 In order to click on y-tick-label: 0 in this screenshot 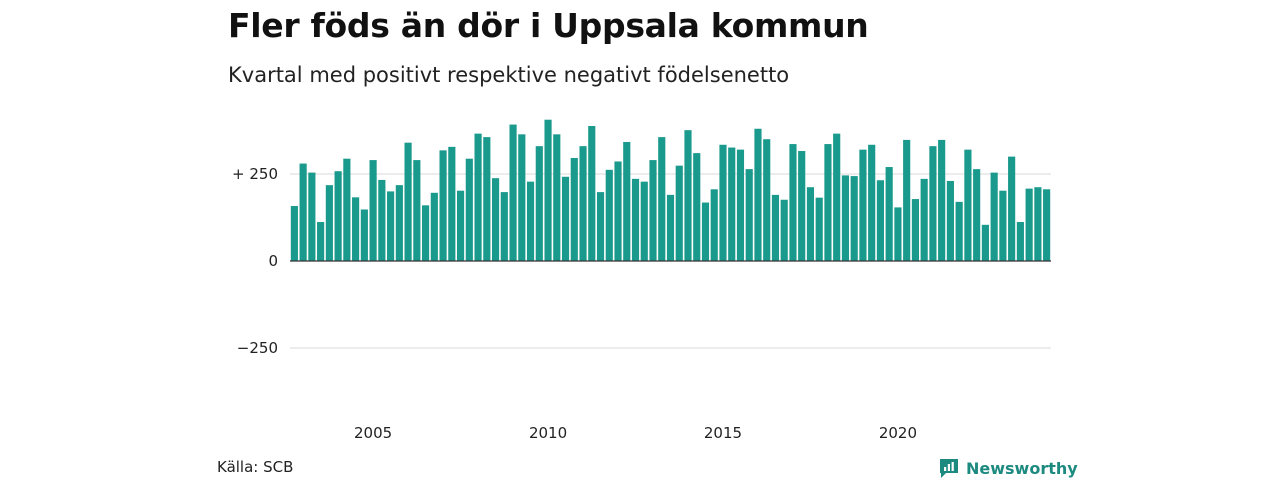, I will do `click(273, 261)`.